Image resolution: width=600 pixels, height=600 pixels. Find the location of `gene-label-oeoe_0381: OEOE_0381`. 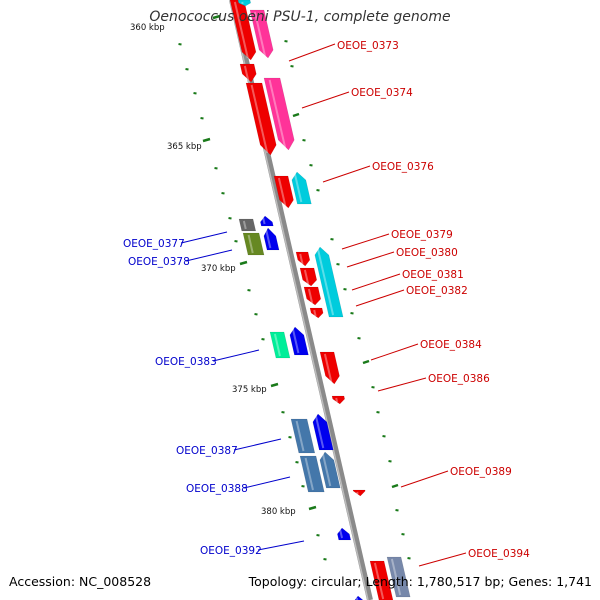

gene-label-oeoe_0381: OEOE_0381 is located at coordinates (433, 275).